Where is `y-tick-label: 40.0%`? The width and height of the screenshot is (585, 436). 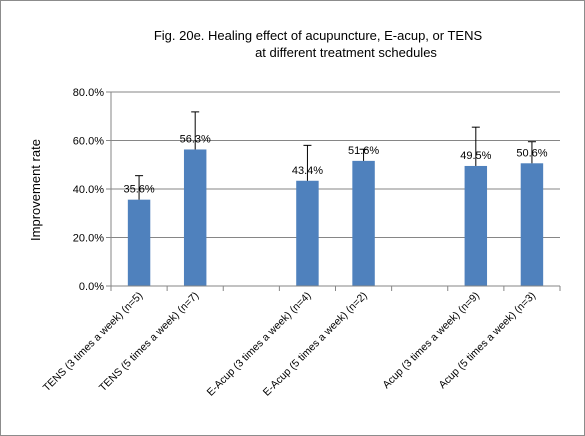 y-tick-label: 40.0% is located at coordinates (88, 190).